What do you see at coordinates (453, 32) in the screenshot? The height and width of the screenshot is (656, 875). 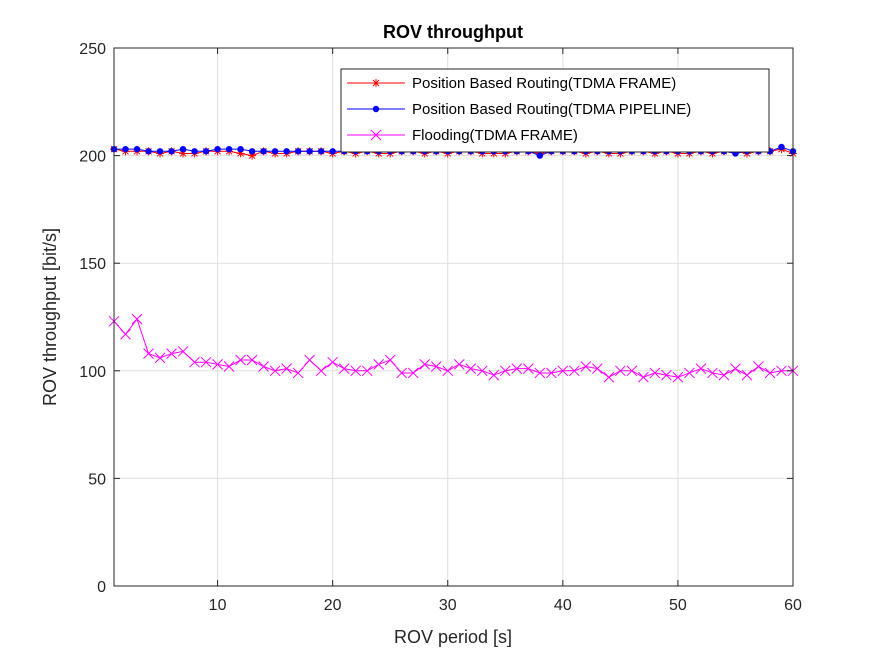 I see `chart-title: ROV throughput` at bounding box center [453, 32].